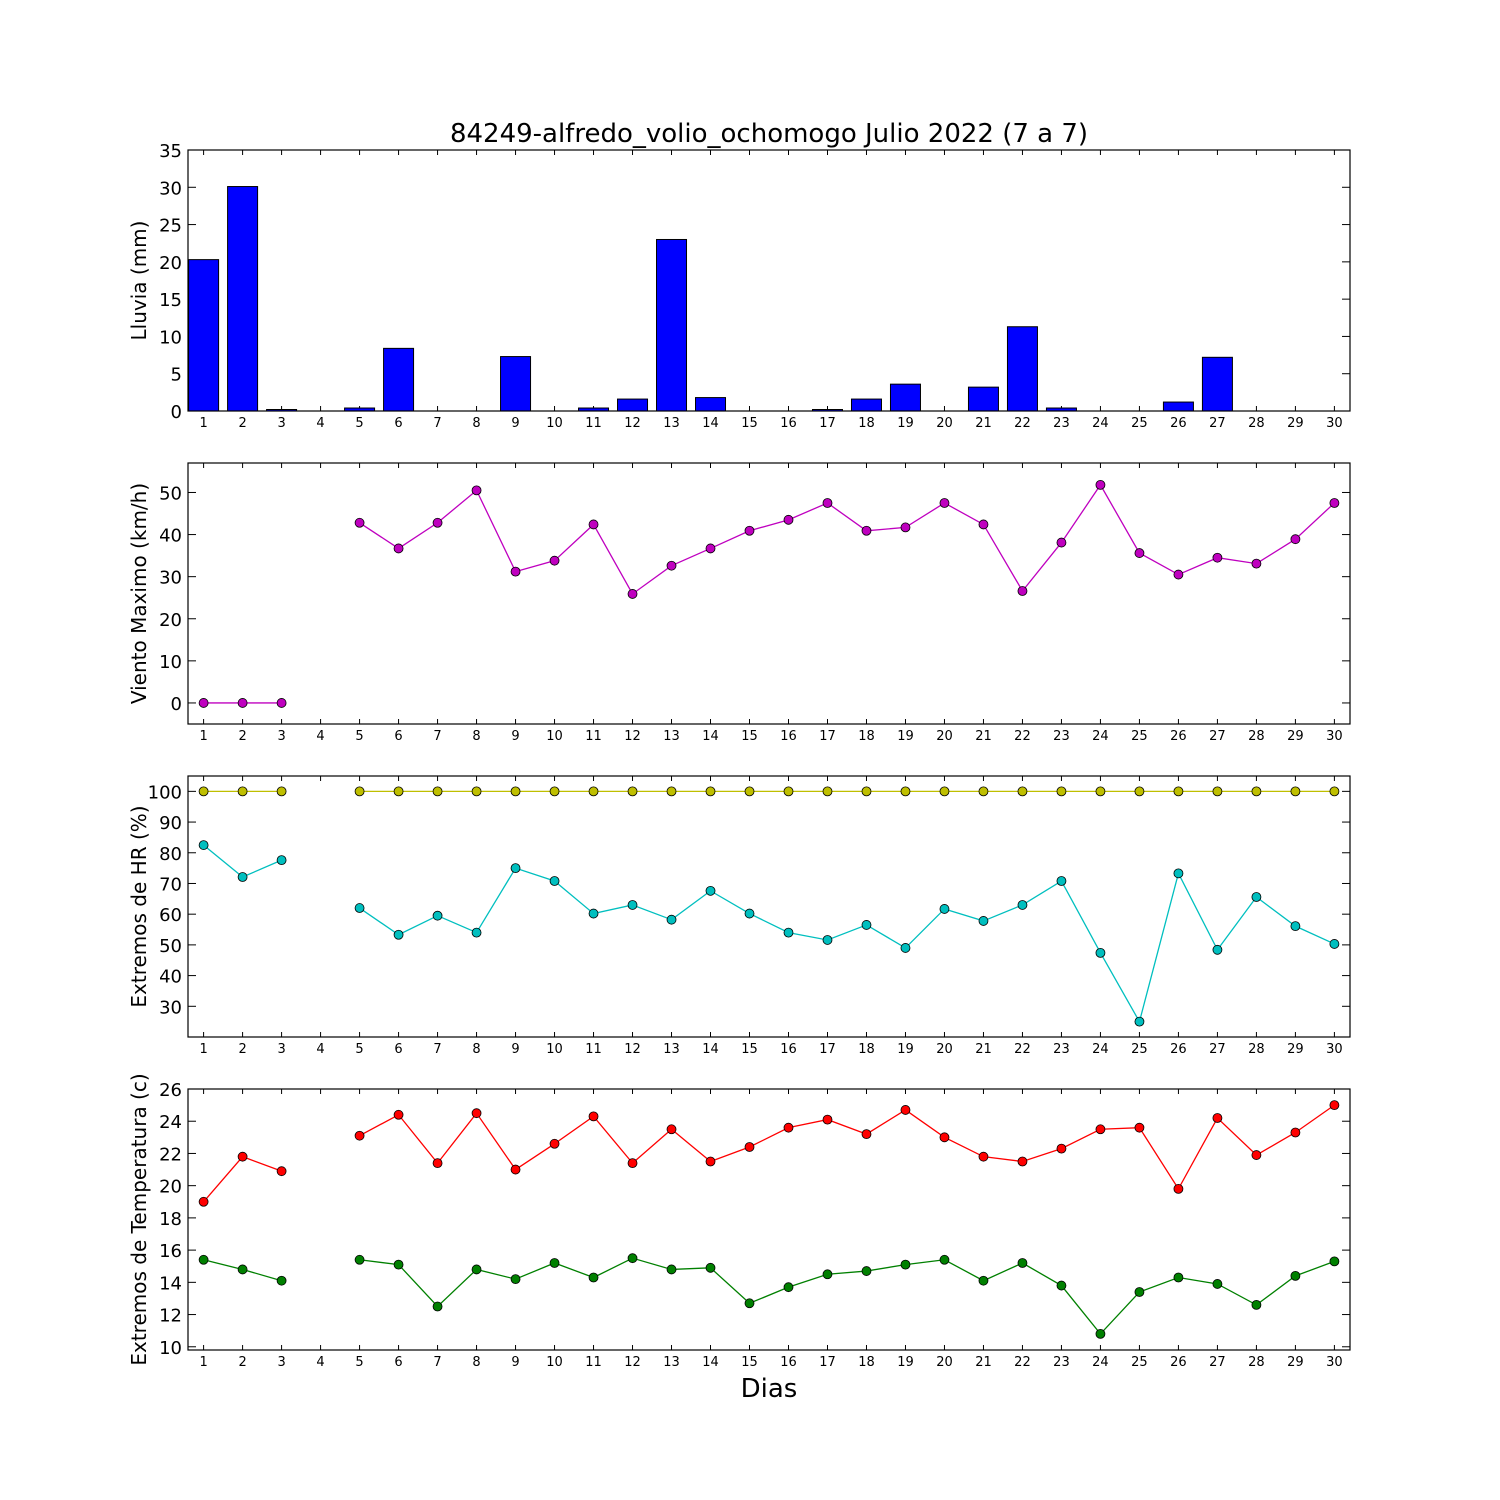 The image size is (1500, 1500). What do you see at coordinates (944, 423) in the screenshot?
I see `x-tick-label: 20` at bounding box center [944, 423].